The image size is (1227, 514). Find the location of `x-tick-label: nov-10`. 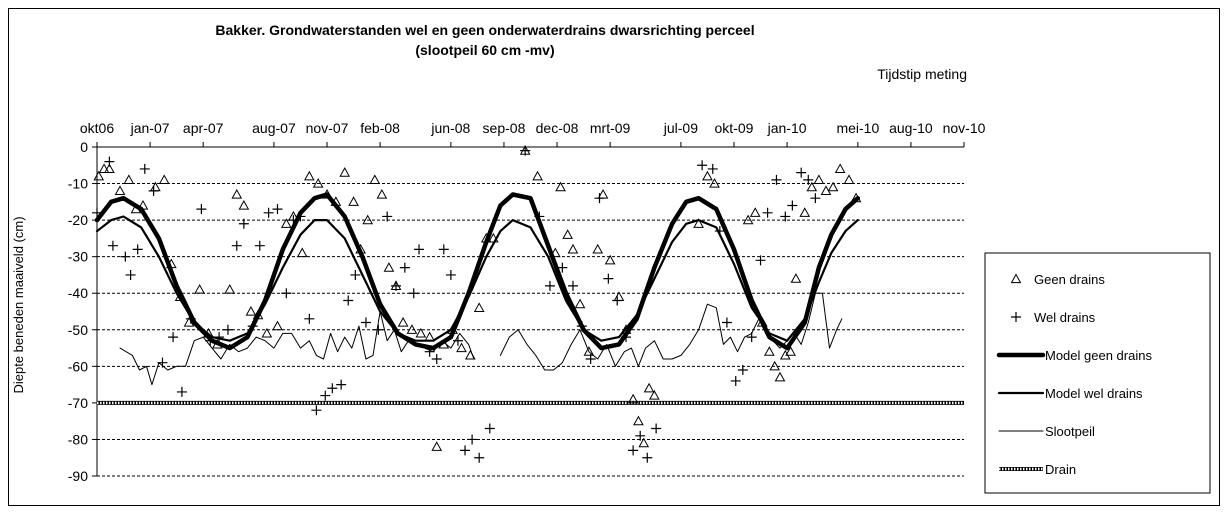

x-tick-label: nov-10 is located at coordinates (964, 128).